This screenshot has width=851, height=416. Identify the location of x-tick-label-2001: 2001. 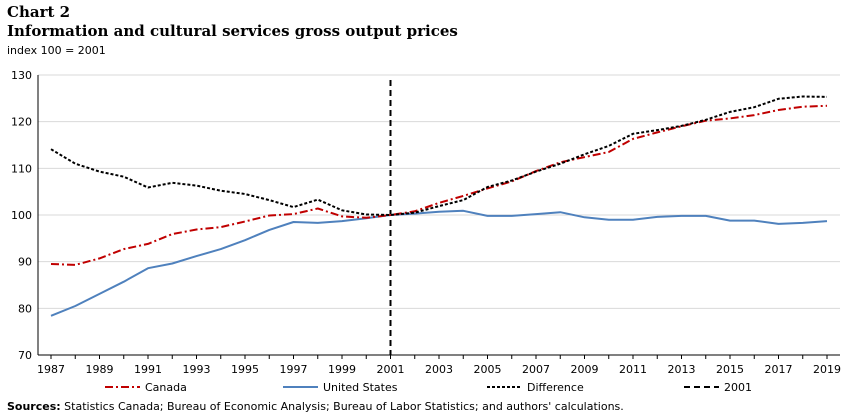
(391, 369).